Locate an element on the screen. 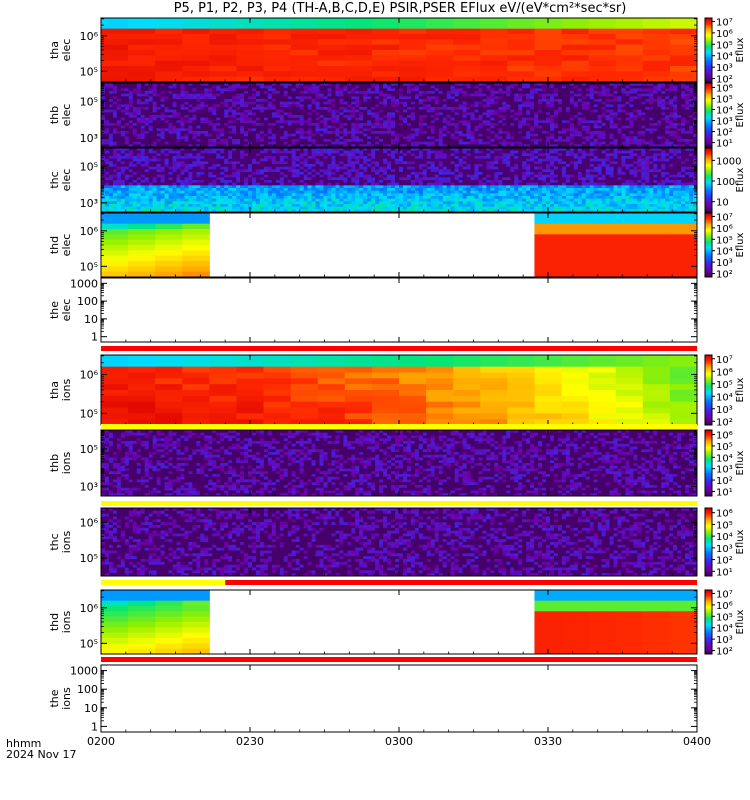  colorbar-swatch is located at coordinates (708, 51).